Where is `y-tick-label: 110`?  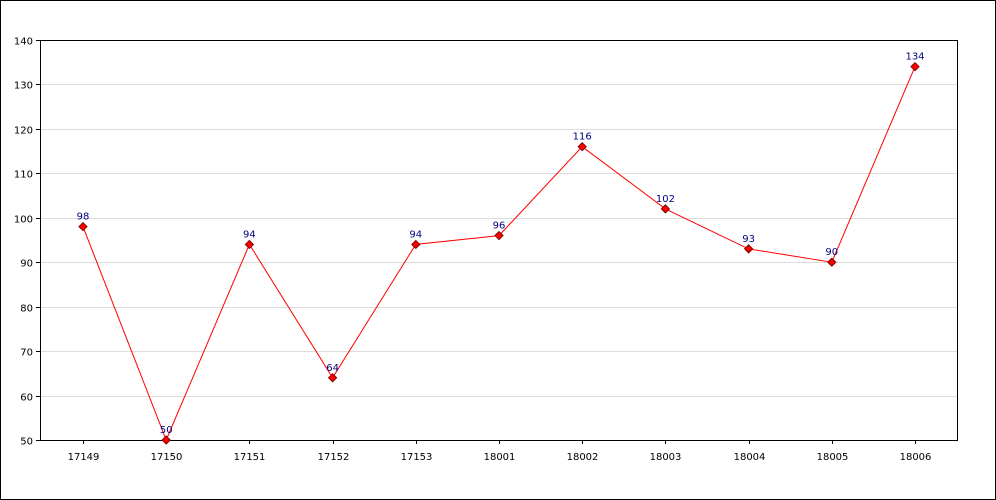 y-tick-label: 110 is located at coordinates (23, 175).